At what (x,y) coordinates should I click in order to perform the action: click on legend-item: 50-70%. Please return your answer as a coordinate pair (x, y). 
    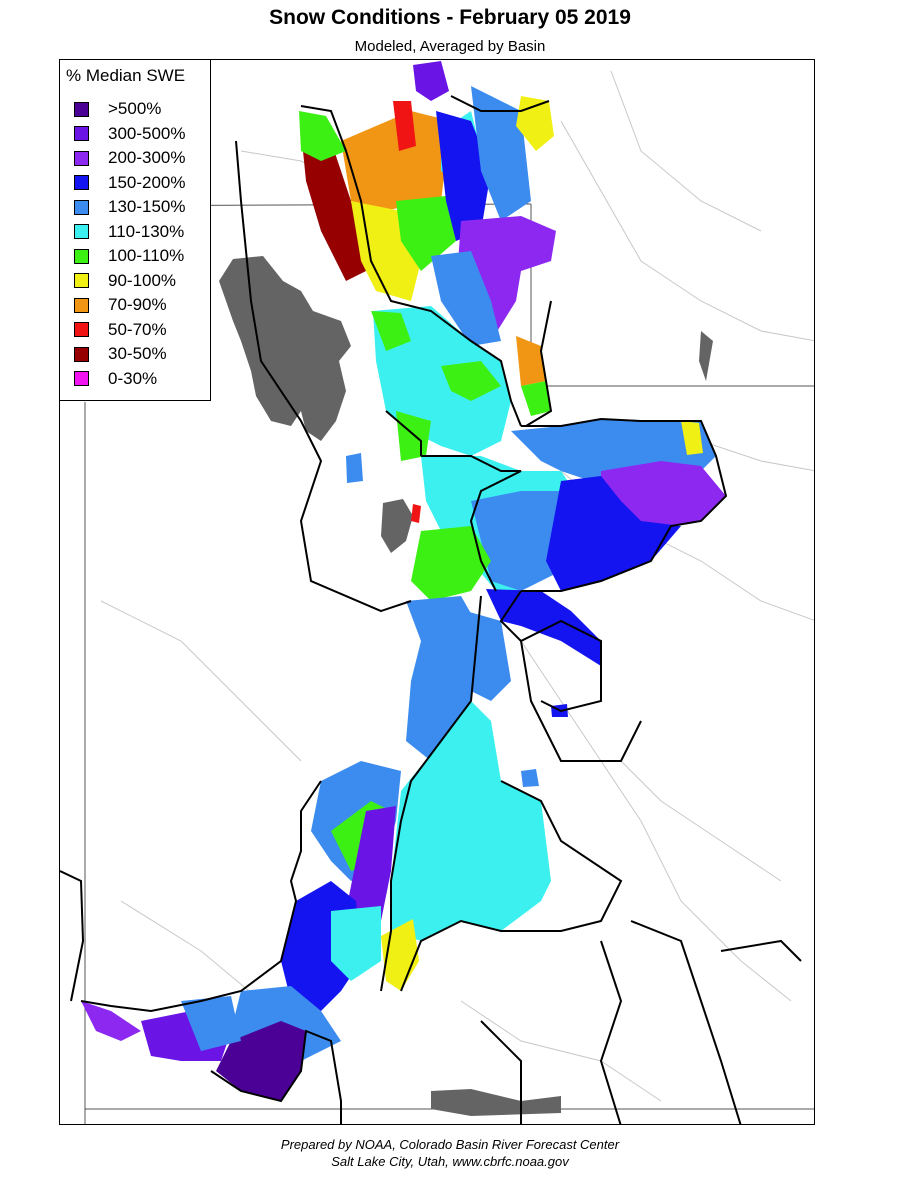
    Looking at the image, I should click on (120, 330).